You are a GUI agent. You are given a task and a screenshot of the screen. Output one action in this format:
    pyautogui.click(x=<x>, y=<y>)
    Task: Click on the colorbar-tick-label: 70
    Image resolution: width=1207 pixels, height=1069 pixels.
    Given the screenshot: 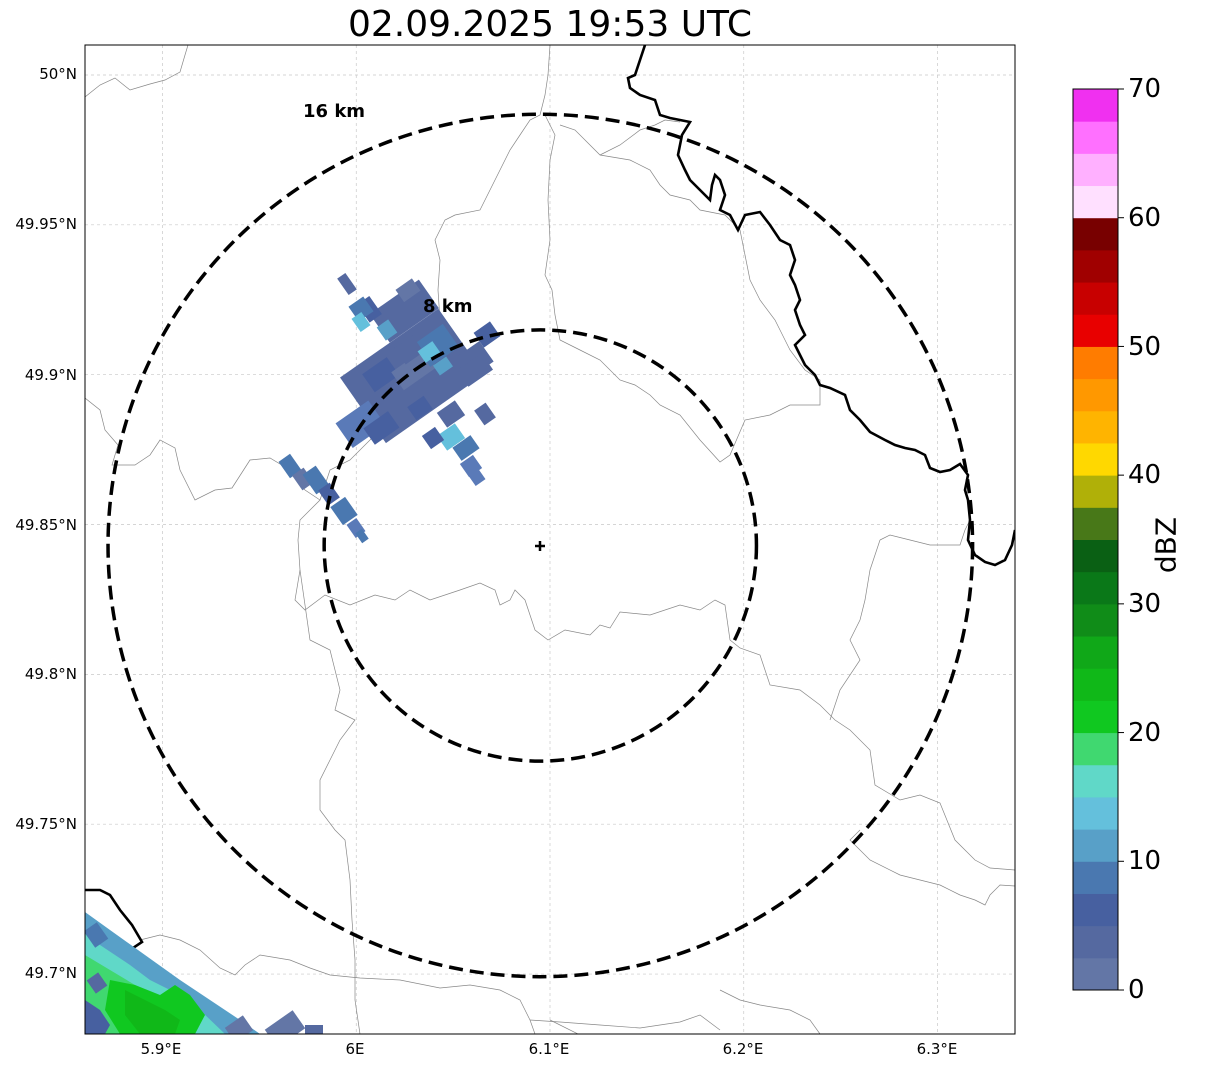 What is the action you would take?
    pyautogui.click(x=1144, y=89)
    